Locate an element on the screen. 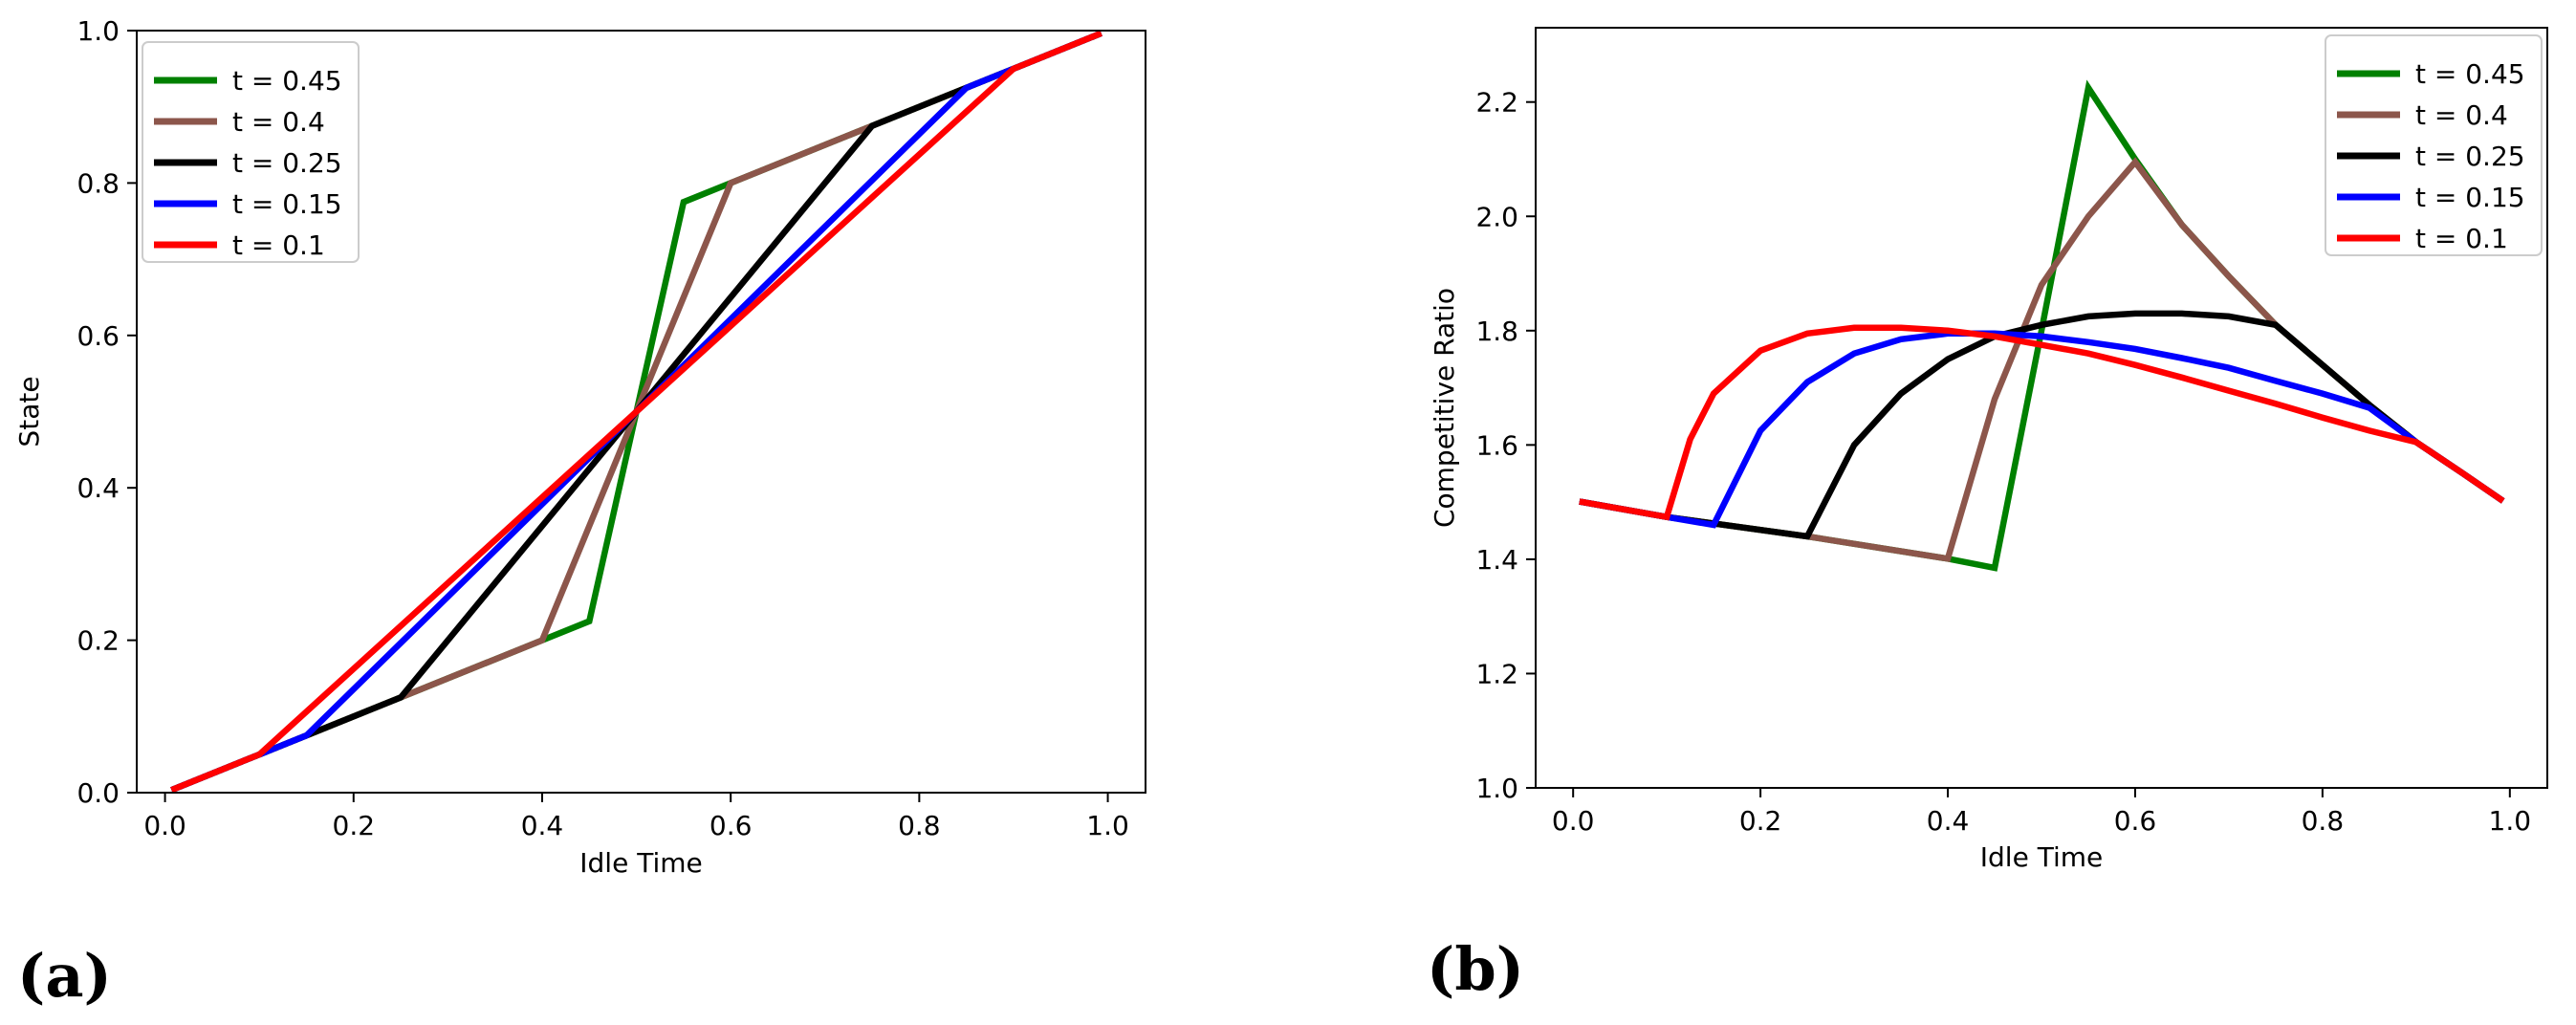  y-axis-label: State is located at coordinates (29, 411).